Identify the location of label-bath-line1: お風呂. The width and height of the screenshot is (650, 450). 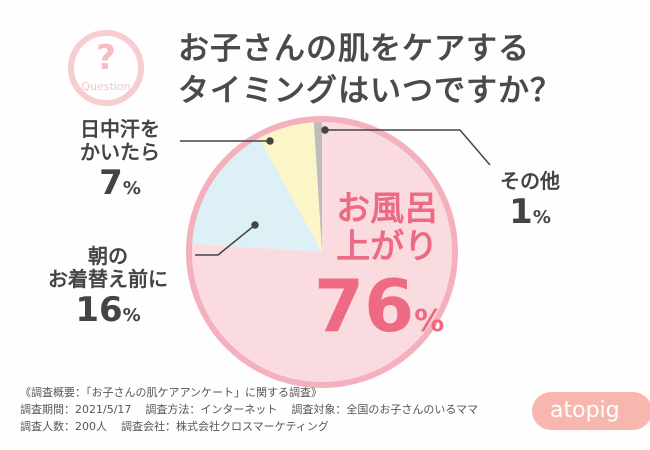
(387, 209).